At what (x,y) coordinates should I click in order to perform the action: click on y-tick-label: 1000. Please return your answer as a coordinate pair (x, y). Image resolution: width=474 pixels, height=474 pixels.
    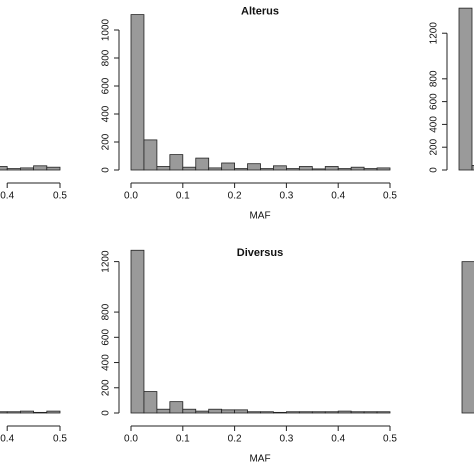
    Looking at the image, I should click on (106, 29).